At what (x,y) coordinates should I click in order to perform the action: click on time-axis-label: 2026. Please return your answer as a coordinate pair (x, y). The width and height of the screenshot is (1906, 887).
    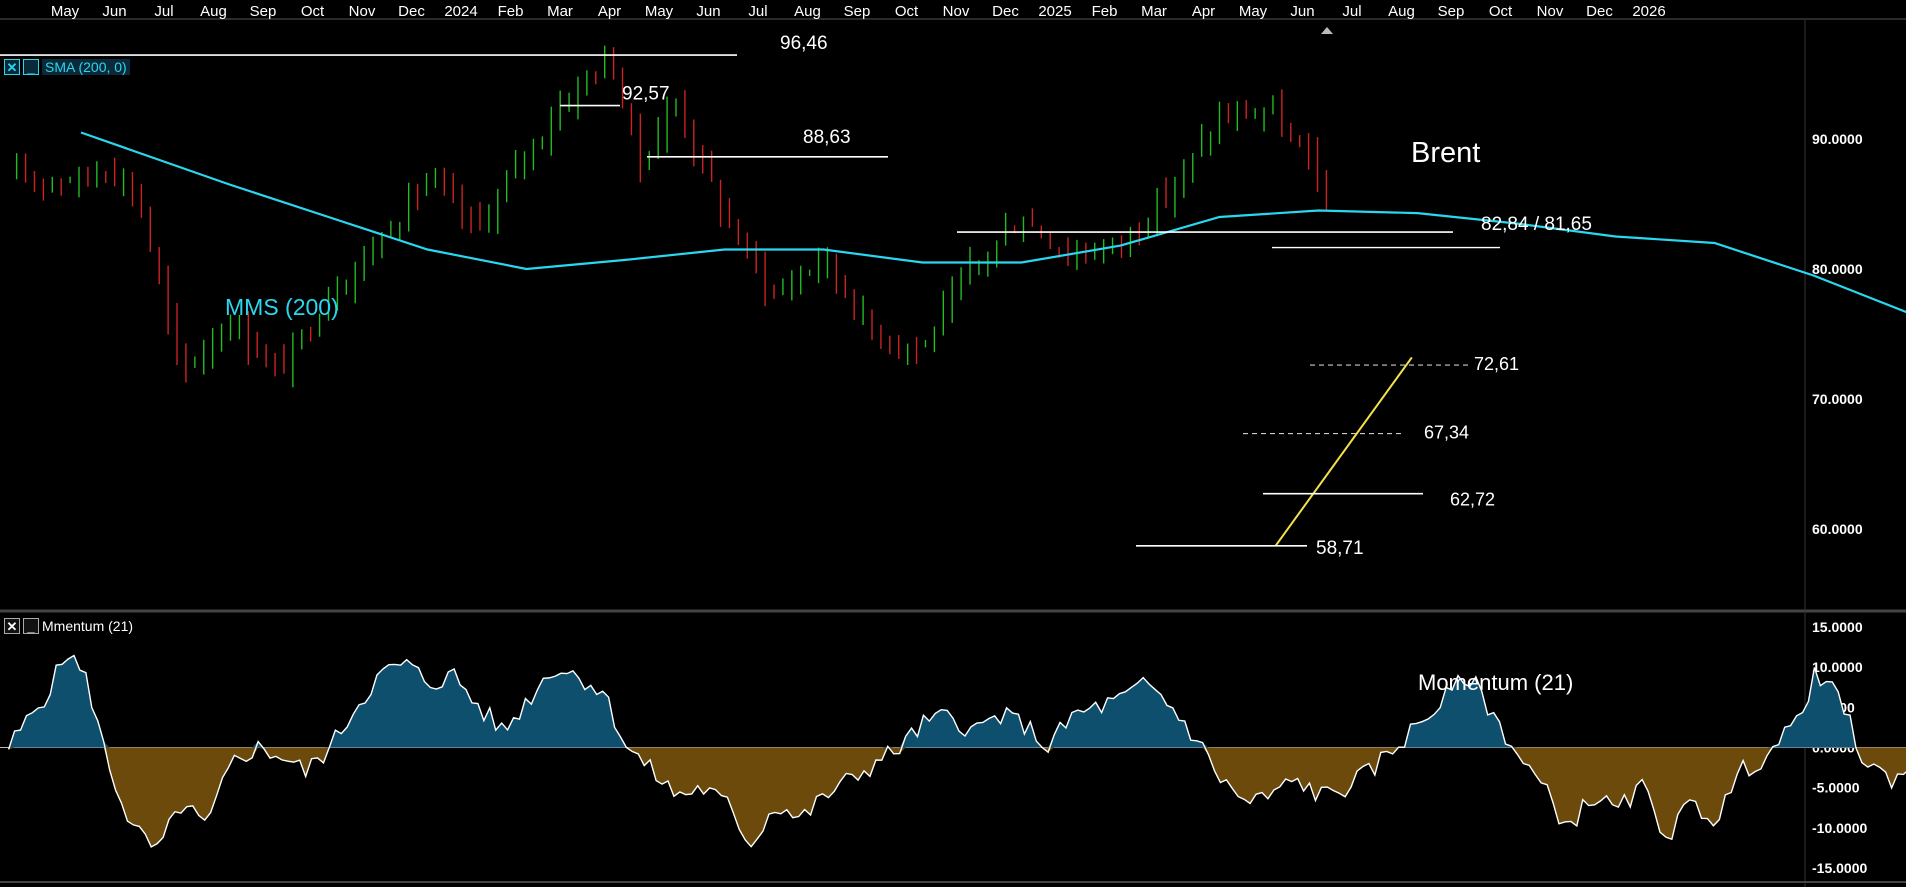
    Looking at the image, I should click on (1648, 11).